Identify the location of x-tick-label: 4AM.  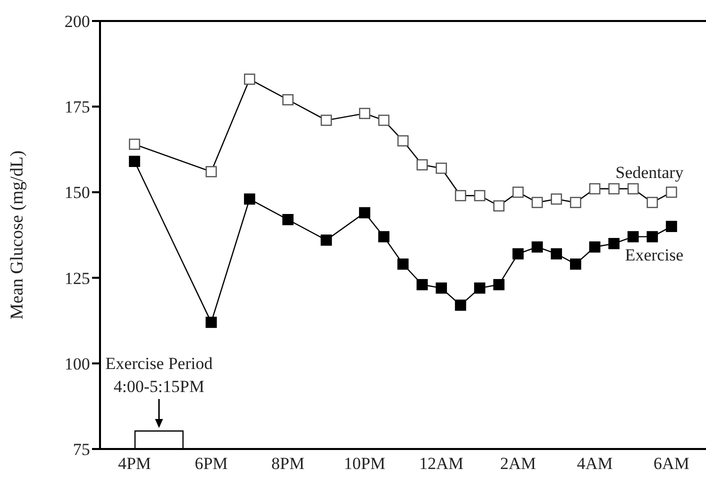
(594, 464).